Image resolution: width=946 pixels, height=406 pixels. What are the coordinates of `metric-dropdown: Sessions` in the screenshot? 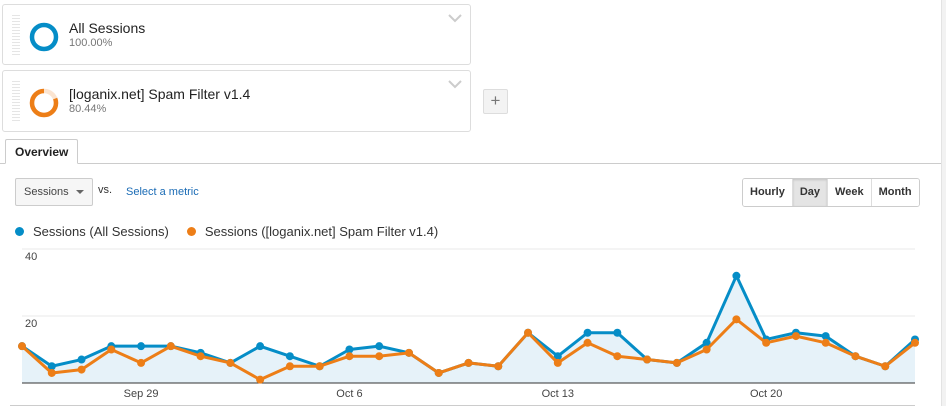 It's located at (54, 192).